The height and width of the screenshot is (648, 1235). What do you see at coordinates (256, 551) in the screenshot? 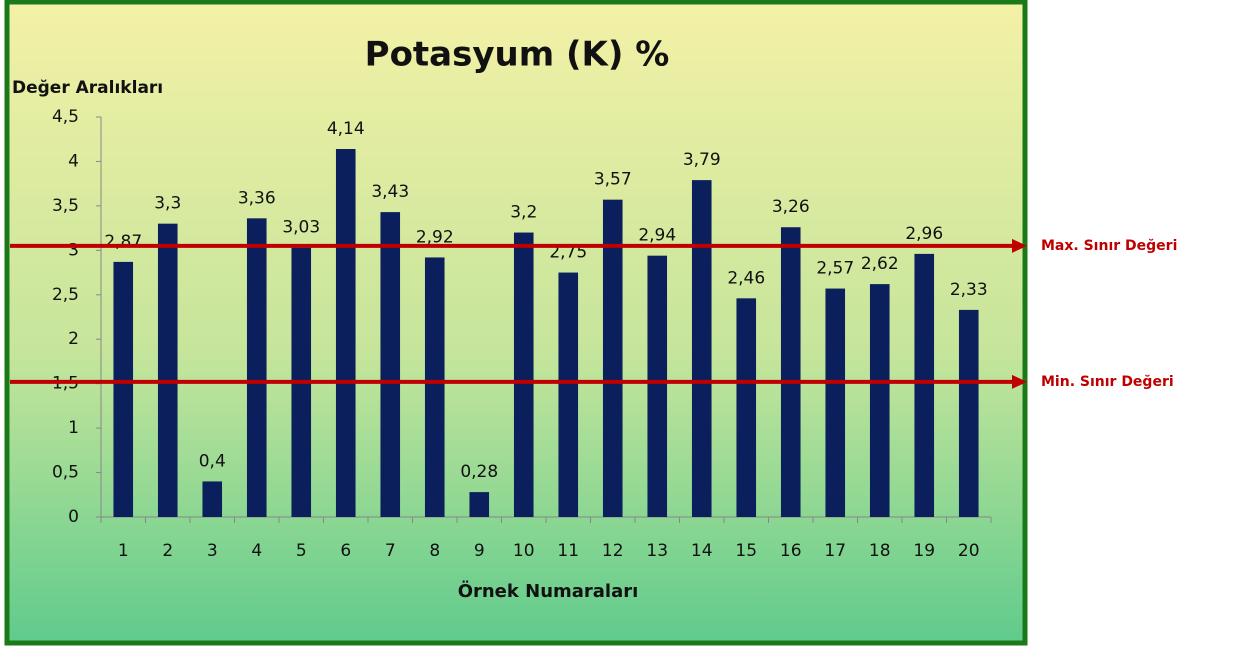
I see `x-tick-label: 4` at bounding box center [256, 551].